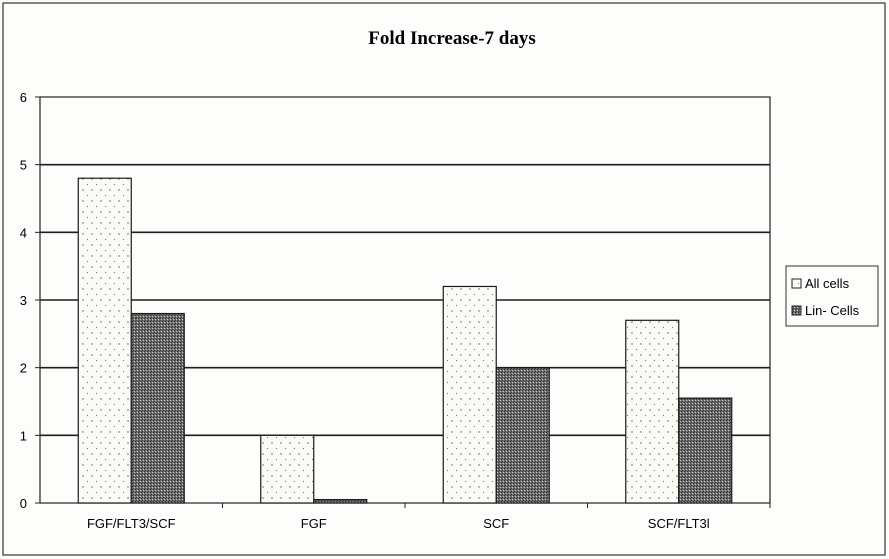 The width and height of the screenshot is (889, 559). I want to click on y-tick-label: 4, so click(23, 232).